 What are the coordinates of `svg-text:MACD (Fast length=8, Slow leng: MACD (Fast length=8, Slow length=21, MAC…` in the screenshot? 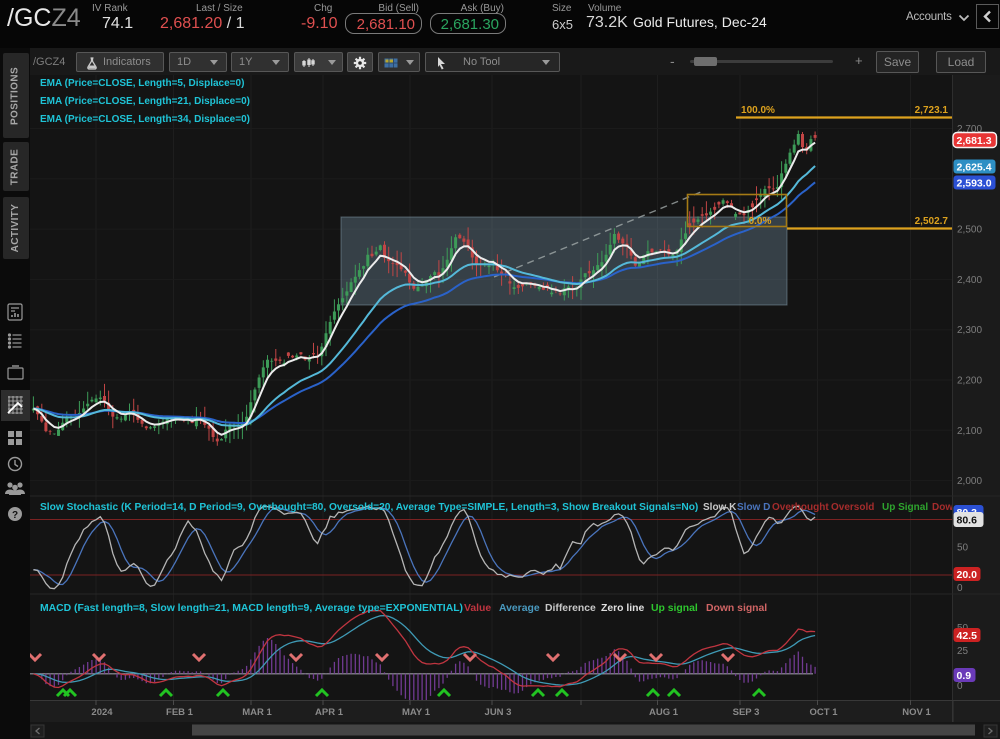 It's located at (251, 608).